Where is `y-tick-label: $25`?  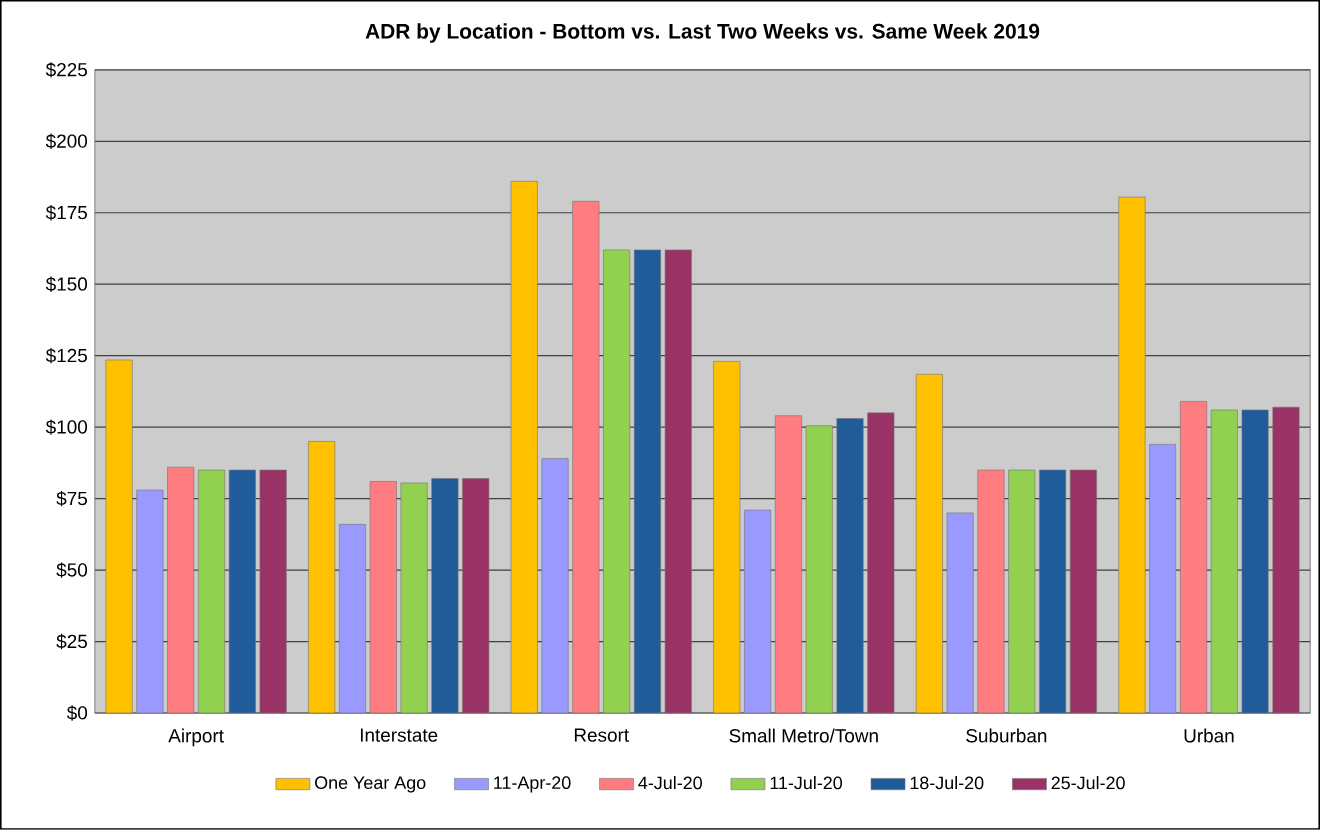 y-tick-label: $25 is located at coordinates (72, 641).